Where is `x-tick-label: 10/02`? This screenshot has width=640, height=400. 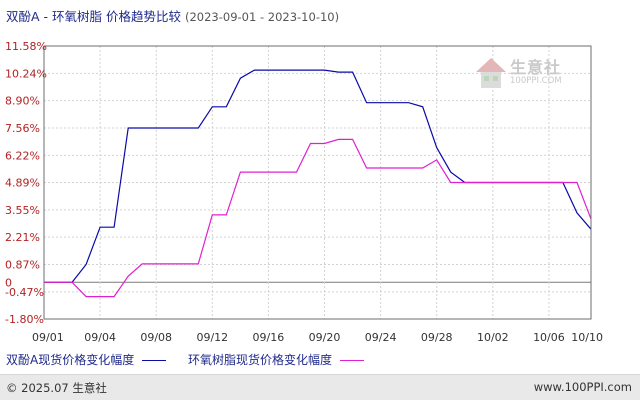 x-tick-label: 10/02 is located at coordinates (493, 337).